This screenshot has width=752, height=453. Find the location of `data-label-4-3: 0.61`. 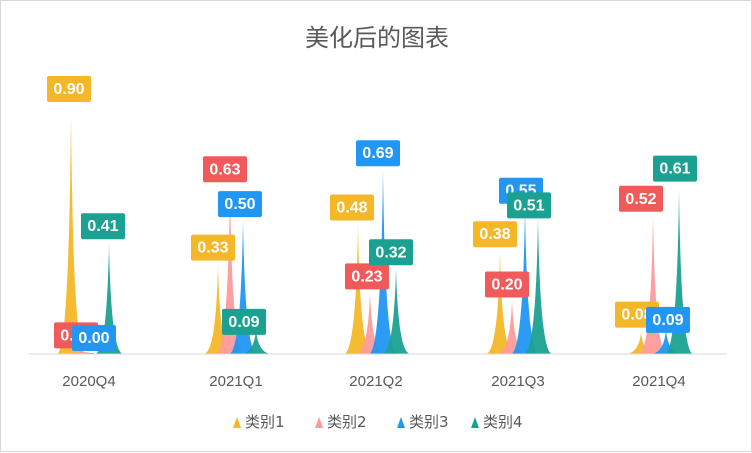

data-label-4-3: 0.61 is located at coordinates (675, 168).